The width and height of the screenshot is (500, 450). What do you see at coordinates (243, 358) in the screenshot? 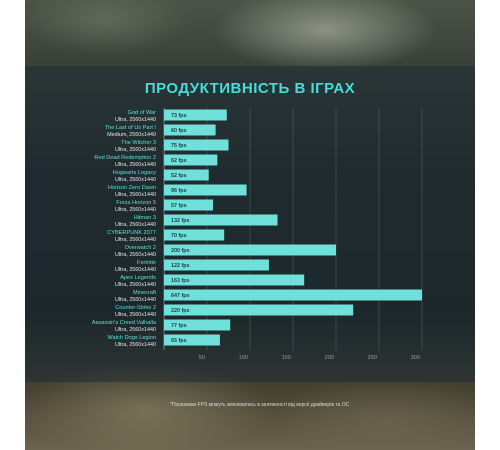
I see `x-tick-label: 100` at bounding box center [243, 358].